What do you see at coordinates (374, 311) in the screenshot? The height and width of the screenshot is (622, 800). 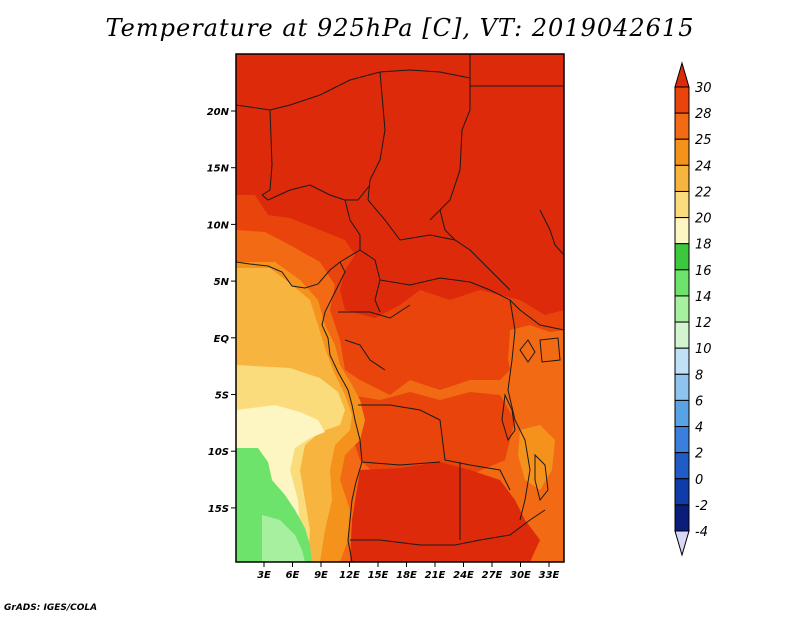 I see `border-s1` at bounding box center [374, 311].